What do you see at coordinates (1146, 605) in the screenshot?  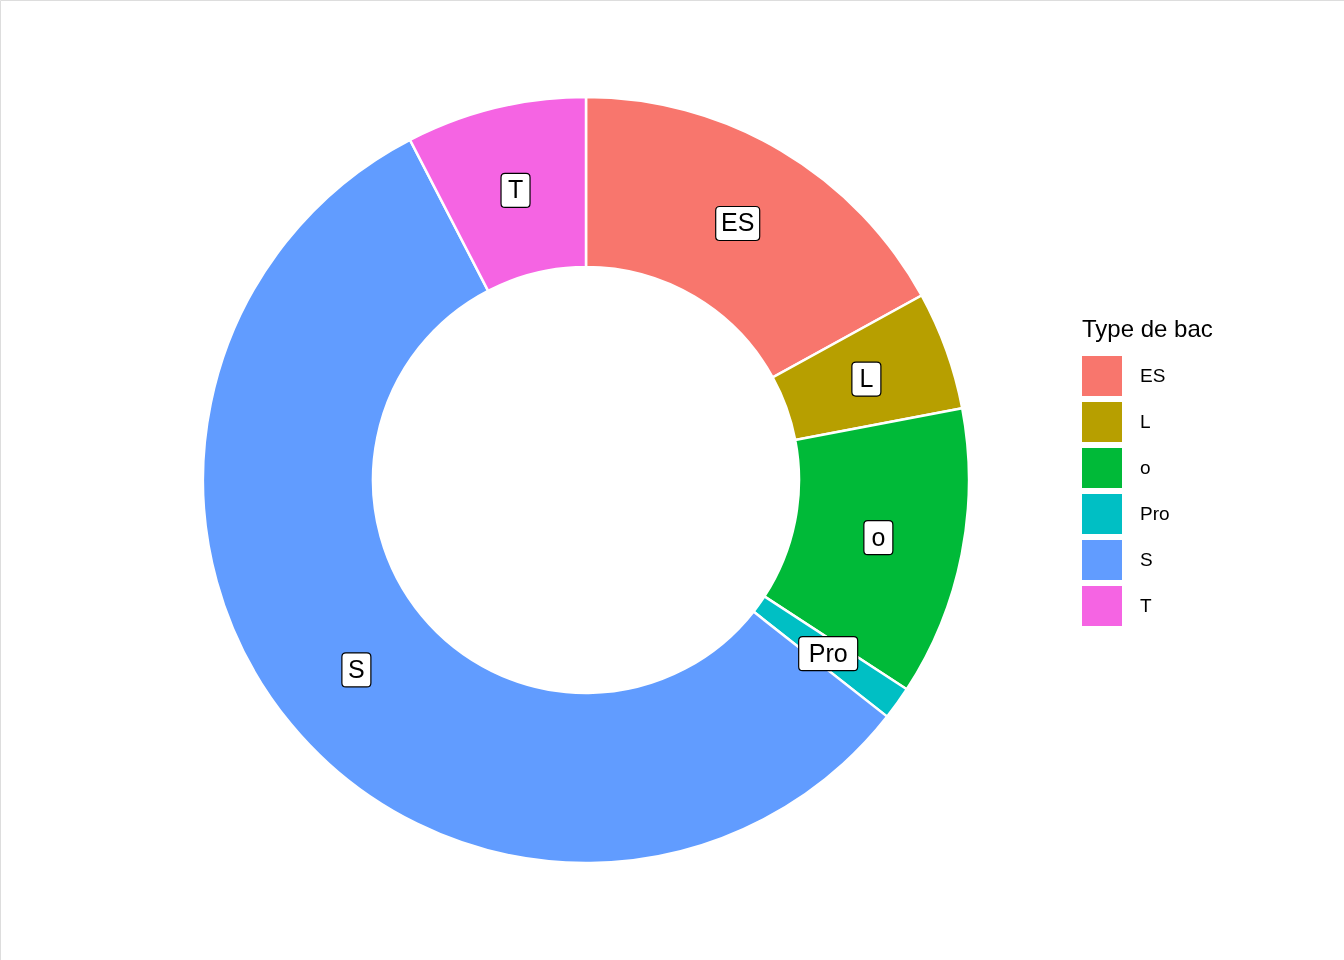 I see `legend-label: T` at bounding box center [1146, 605].